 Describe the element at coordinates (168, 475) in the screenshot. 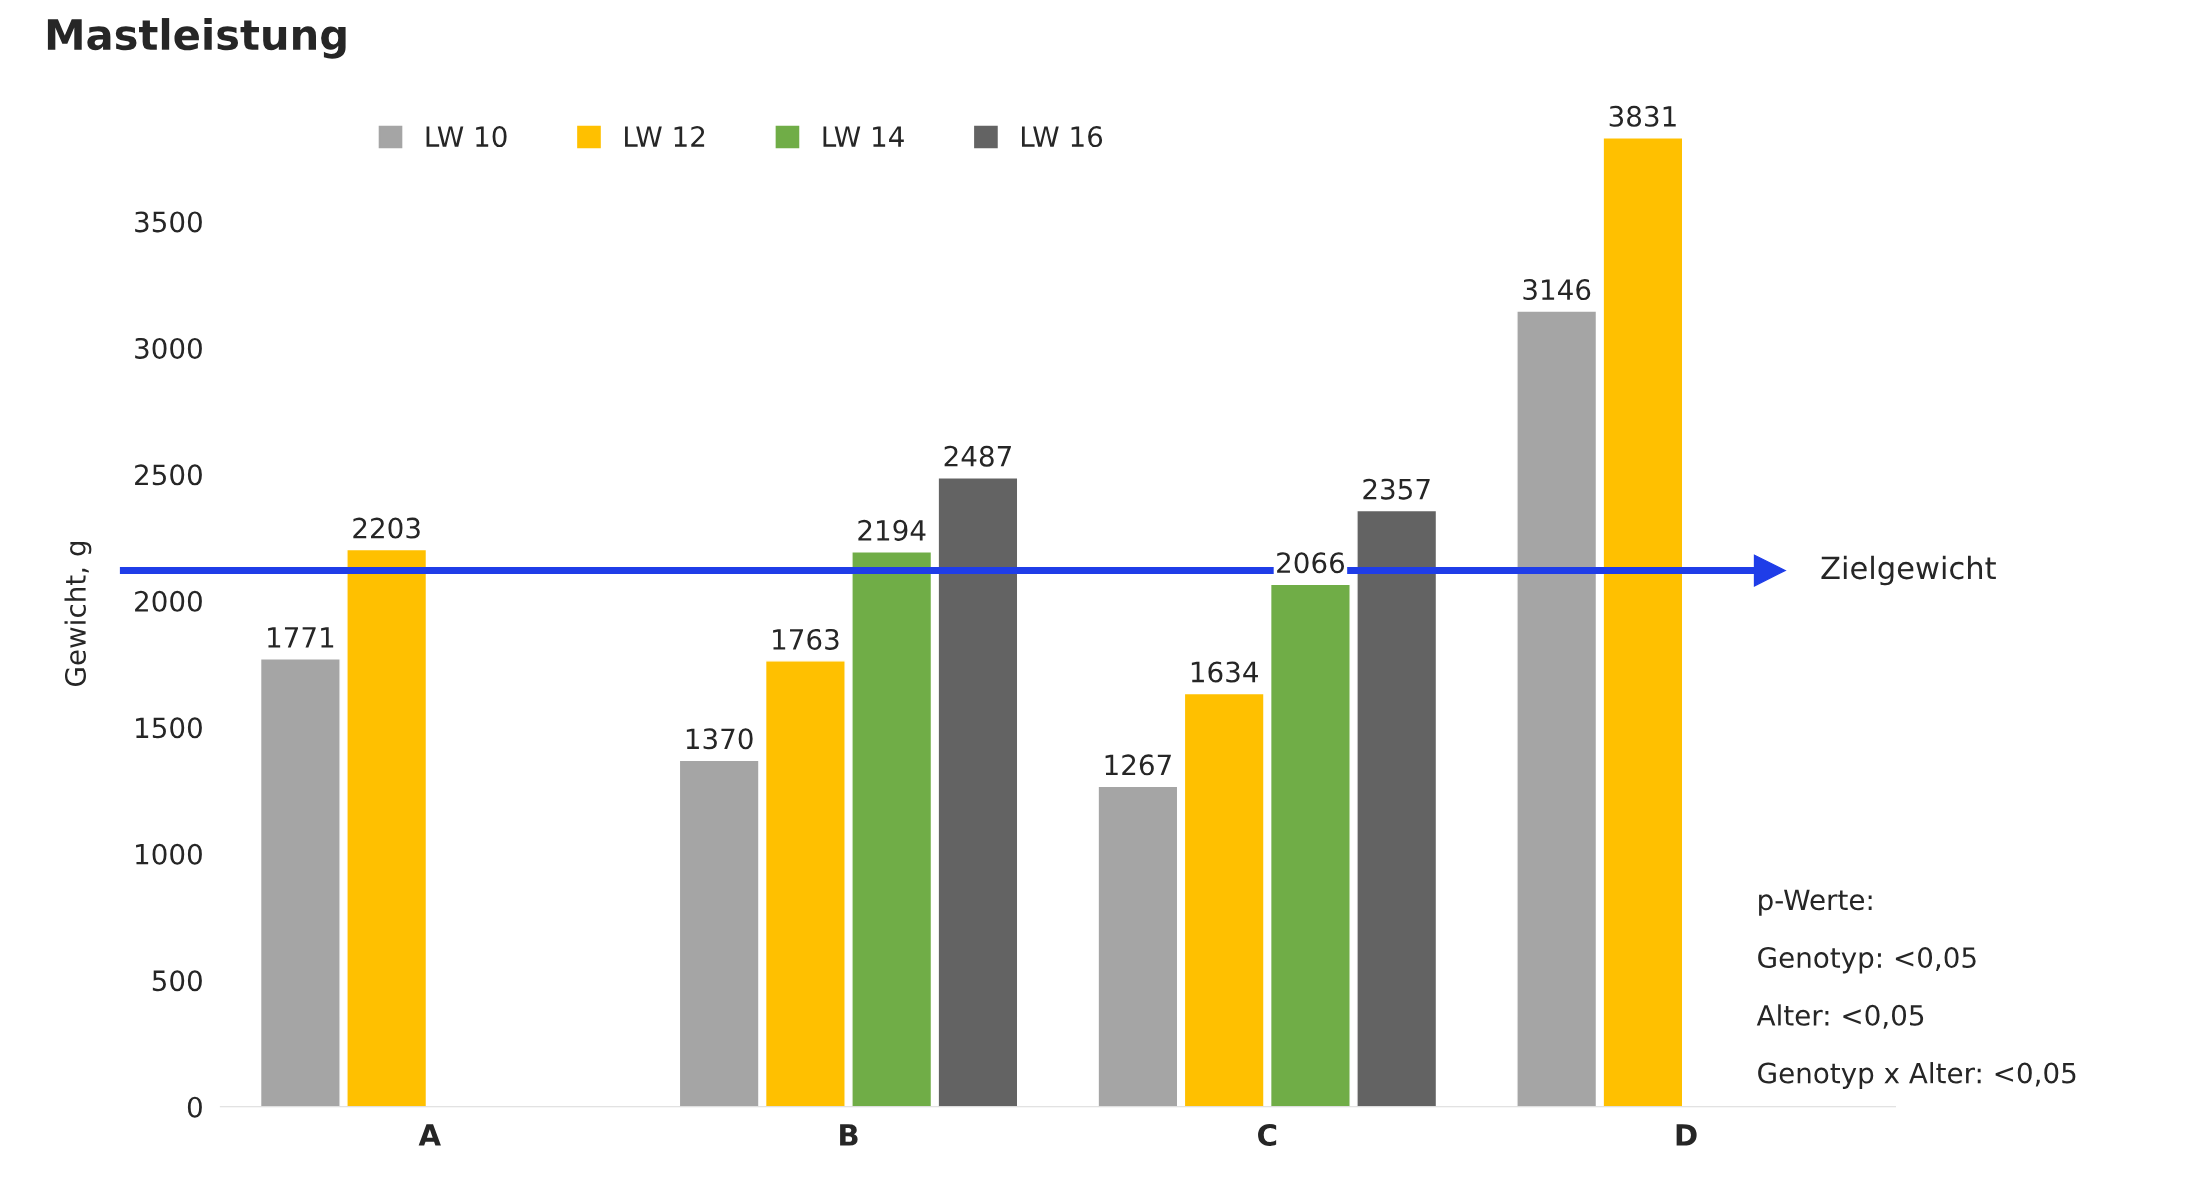

I see `y-tick-label: 2500` at that location.